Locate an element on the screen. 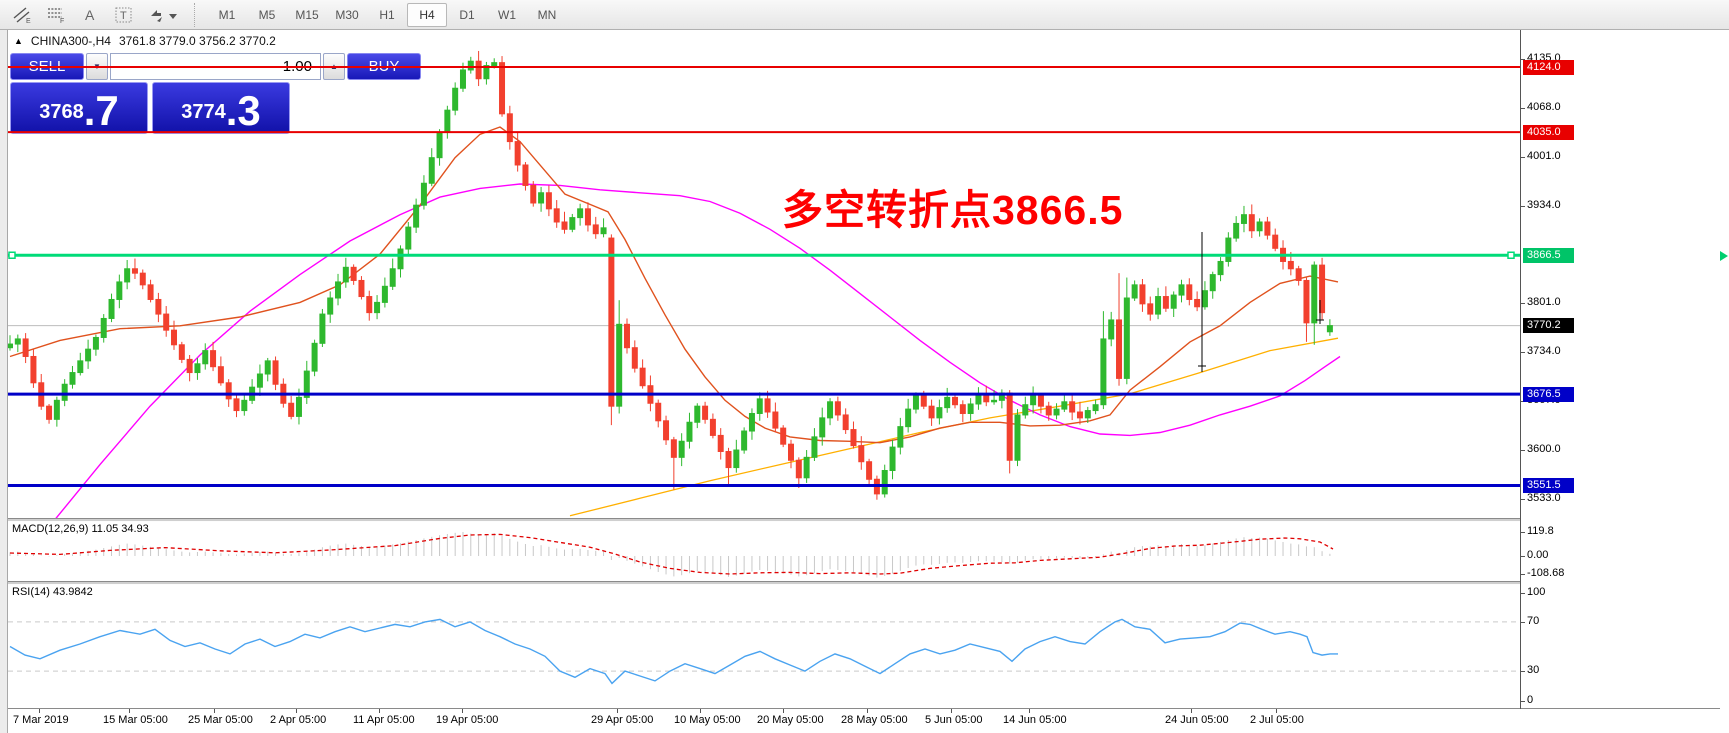  symbol-label: CHINA300-,H4 is located at coordinates (70, 41).